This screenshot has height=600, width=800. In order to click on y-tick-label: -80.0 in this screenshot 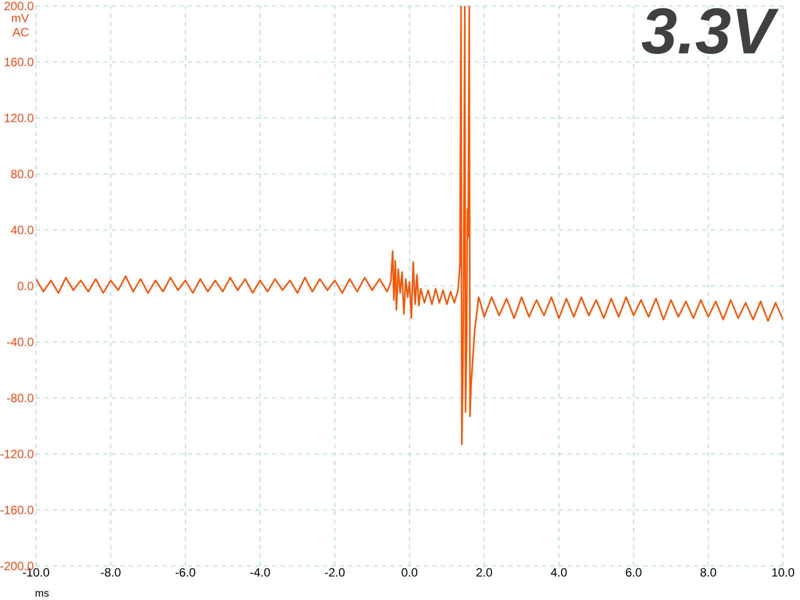, I will do `click(20, 398)`.